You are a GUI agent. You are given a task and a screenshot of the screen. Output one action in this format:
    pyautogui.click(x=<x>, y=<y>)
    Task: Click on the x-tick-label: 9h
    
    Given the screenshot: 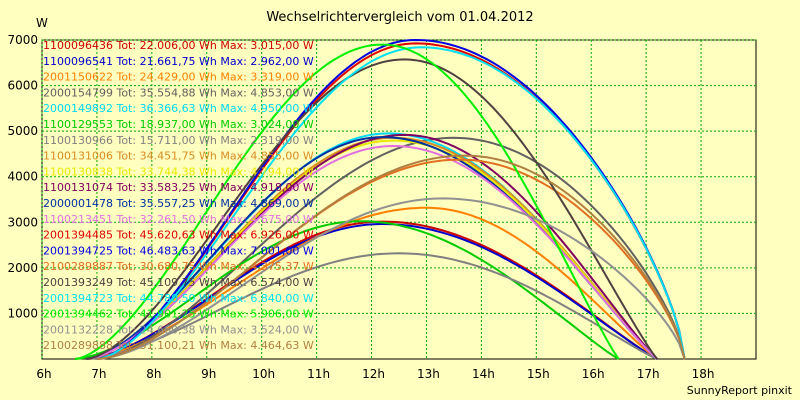 What is the action you would take?
    pyautogui.click(x=208, y=374)
    